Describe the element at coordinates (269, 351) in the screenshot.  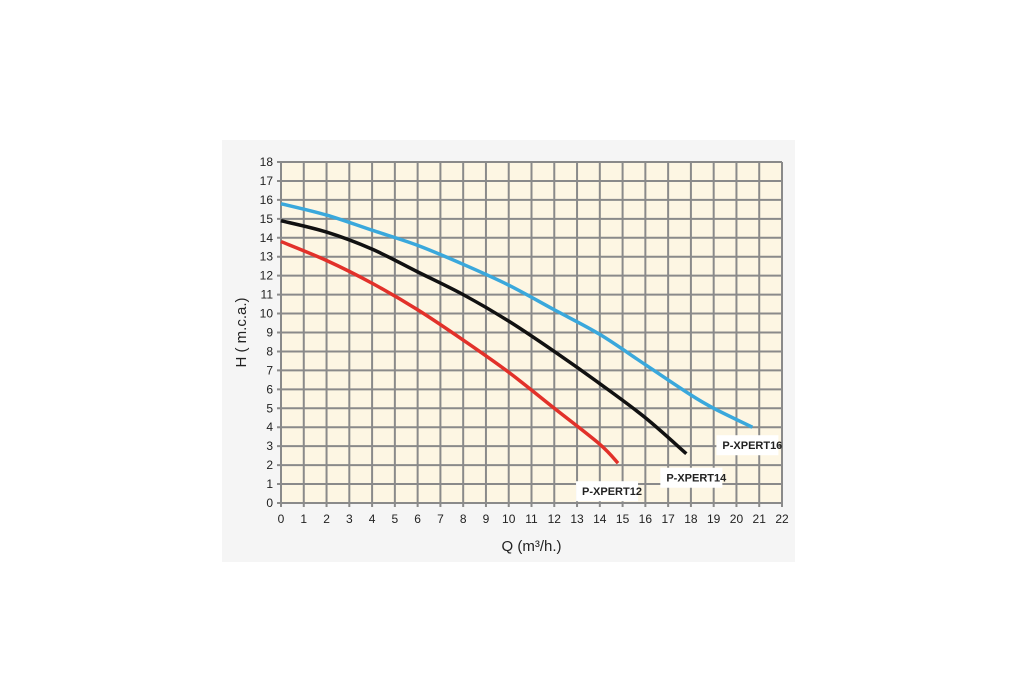
I see `y-tick-label: 8` at that location.